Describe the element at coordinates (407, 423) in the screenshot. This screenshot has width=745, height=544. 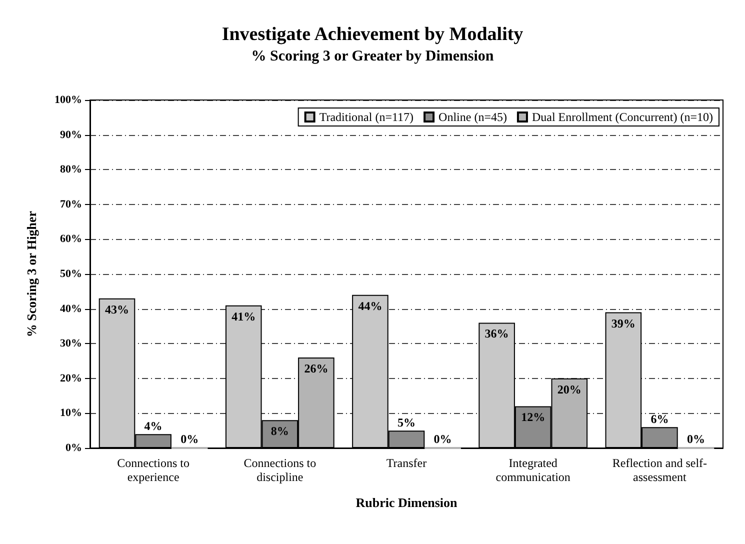
I see `data-label: 5%` at that location.